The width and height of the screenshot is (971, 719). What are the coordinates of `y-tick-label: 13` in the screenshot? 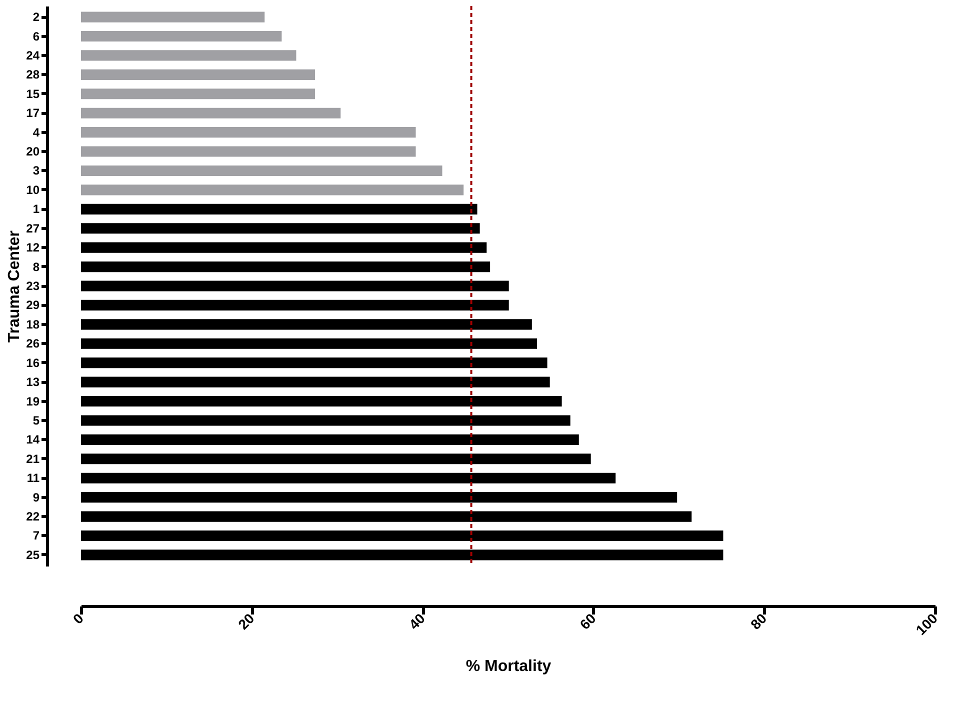 It's located at (33, 382).